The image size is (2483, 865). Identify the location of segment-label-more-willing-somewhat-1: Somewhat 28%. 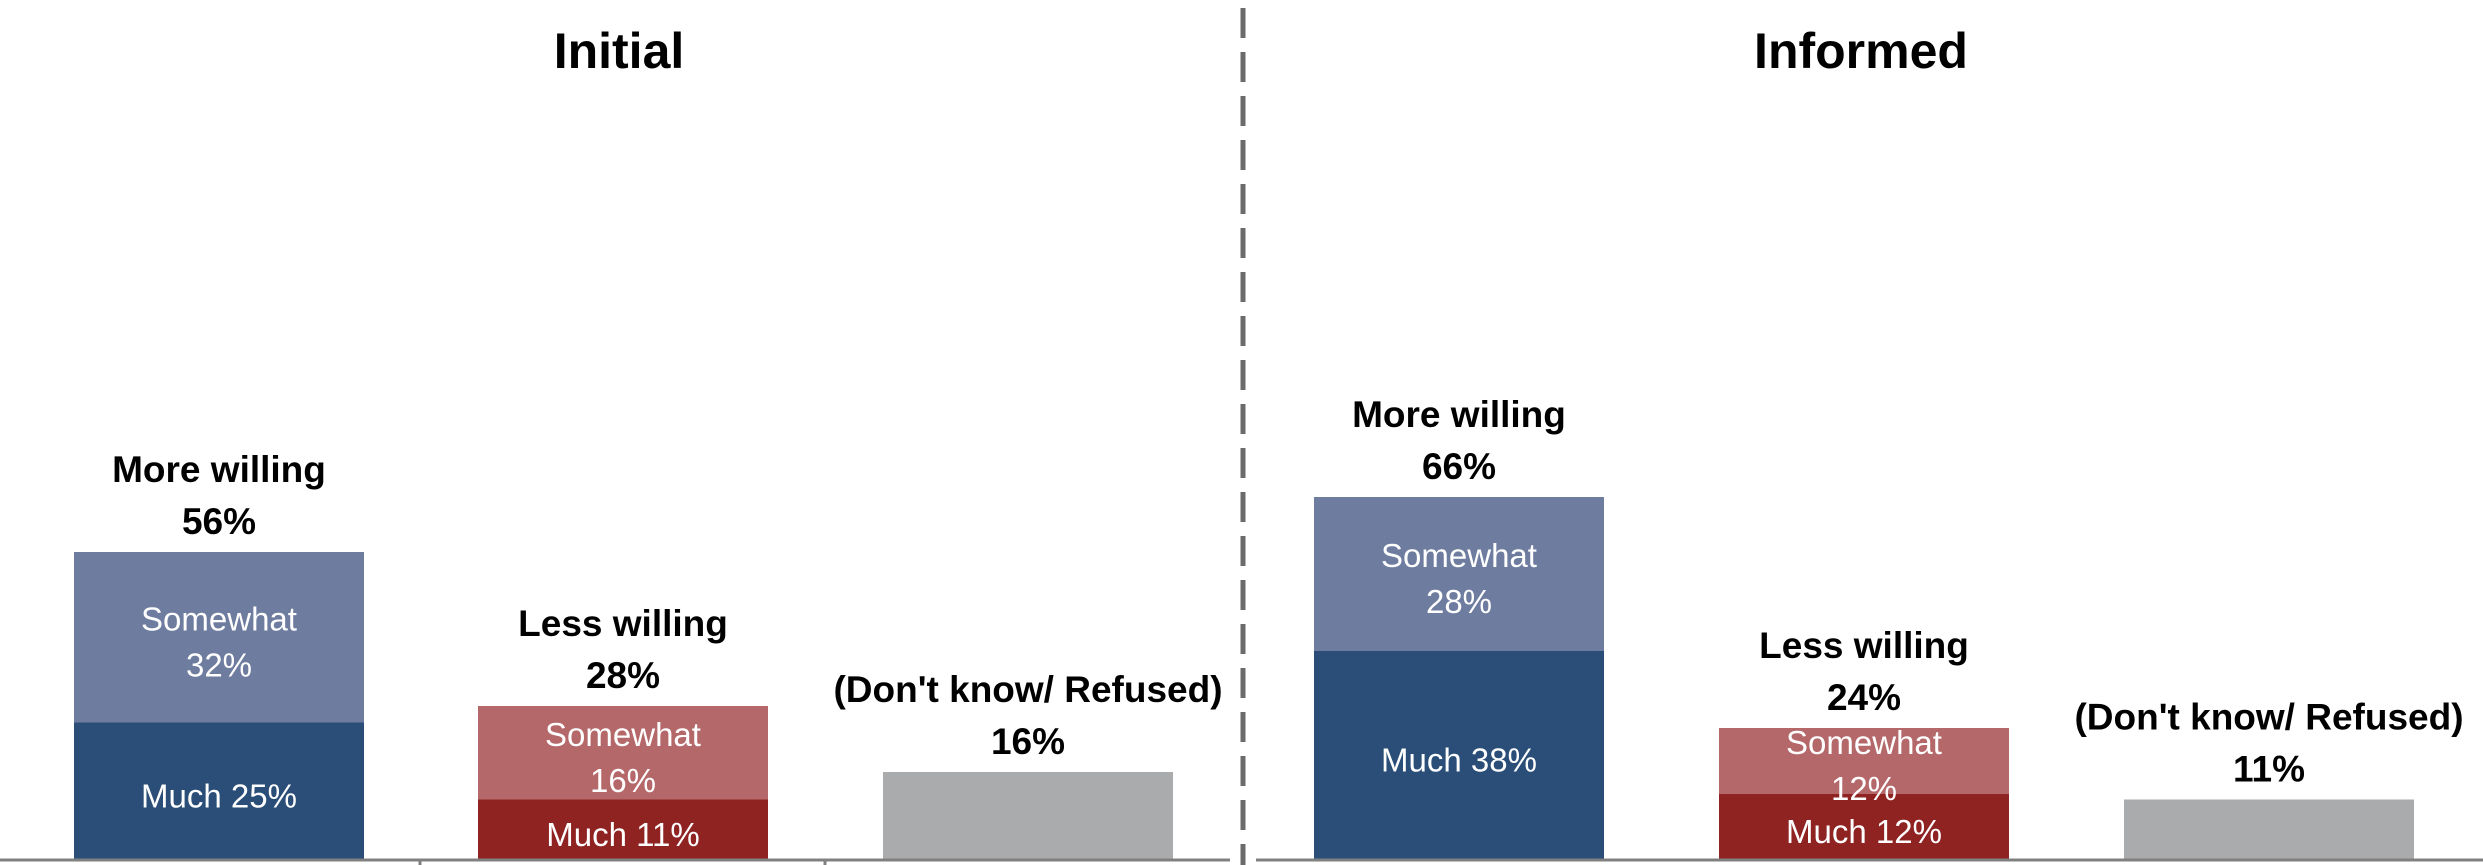
(1459, 578).